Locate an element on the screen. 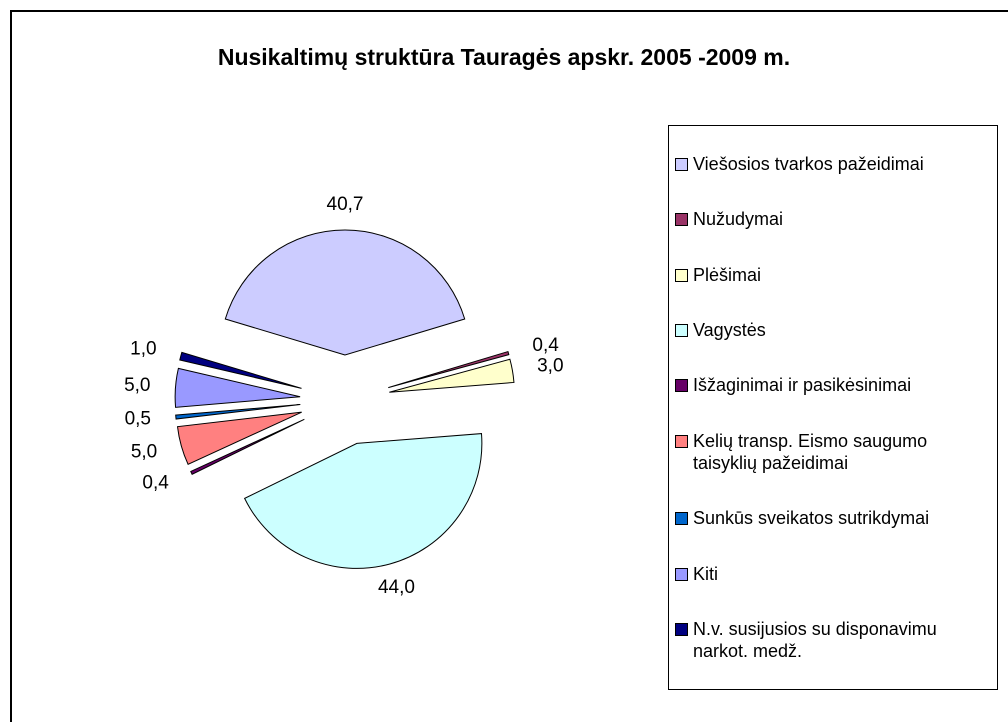 This screenshot has height=722, width=1008. legend-label: Vagystės is located at coordinates (729, 330).